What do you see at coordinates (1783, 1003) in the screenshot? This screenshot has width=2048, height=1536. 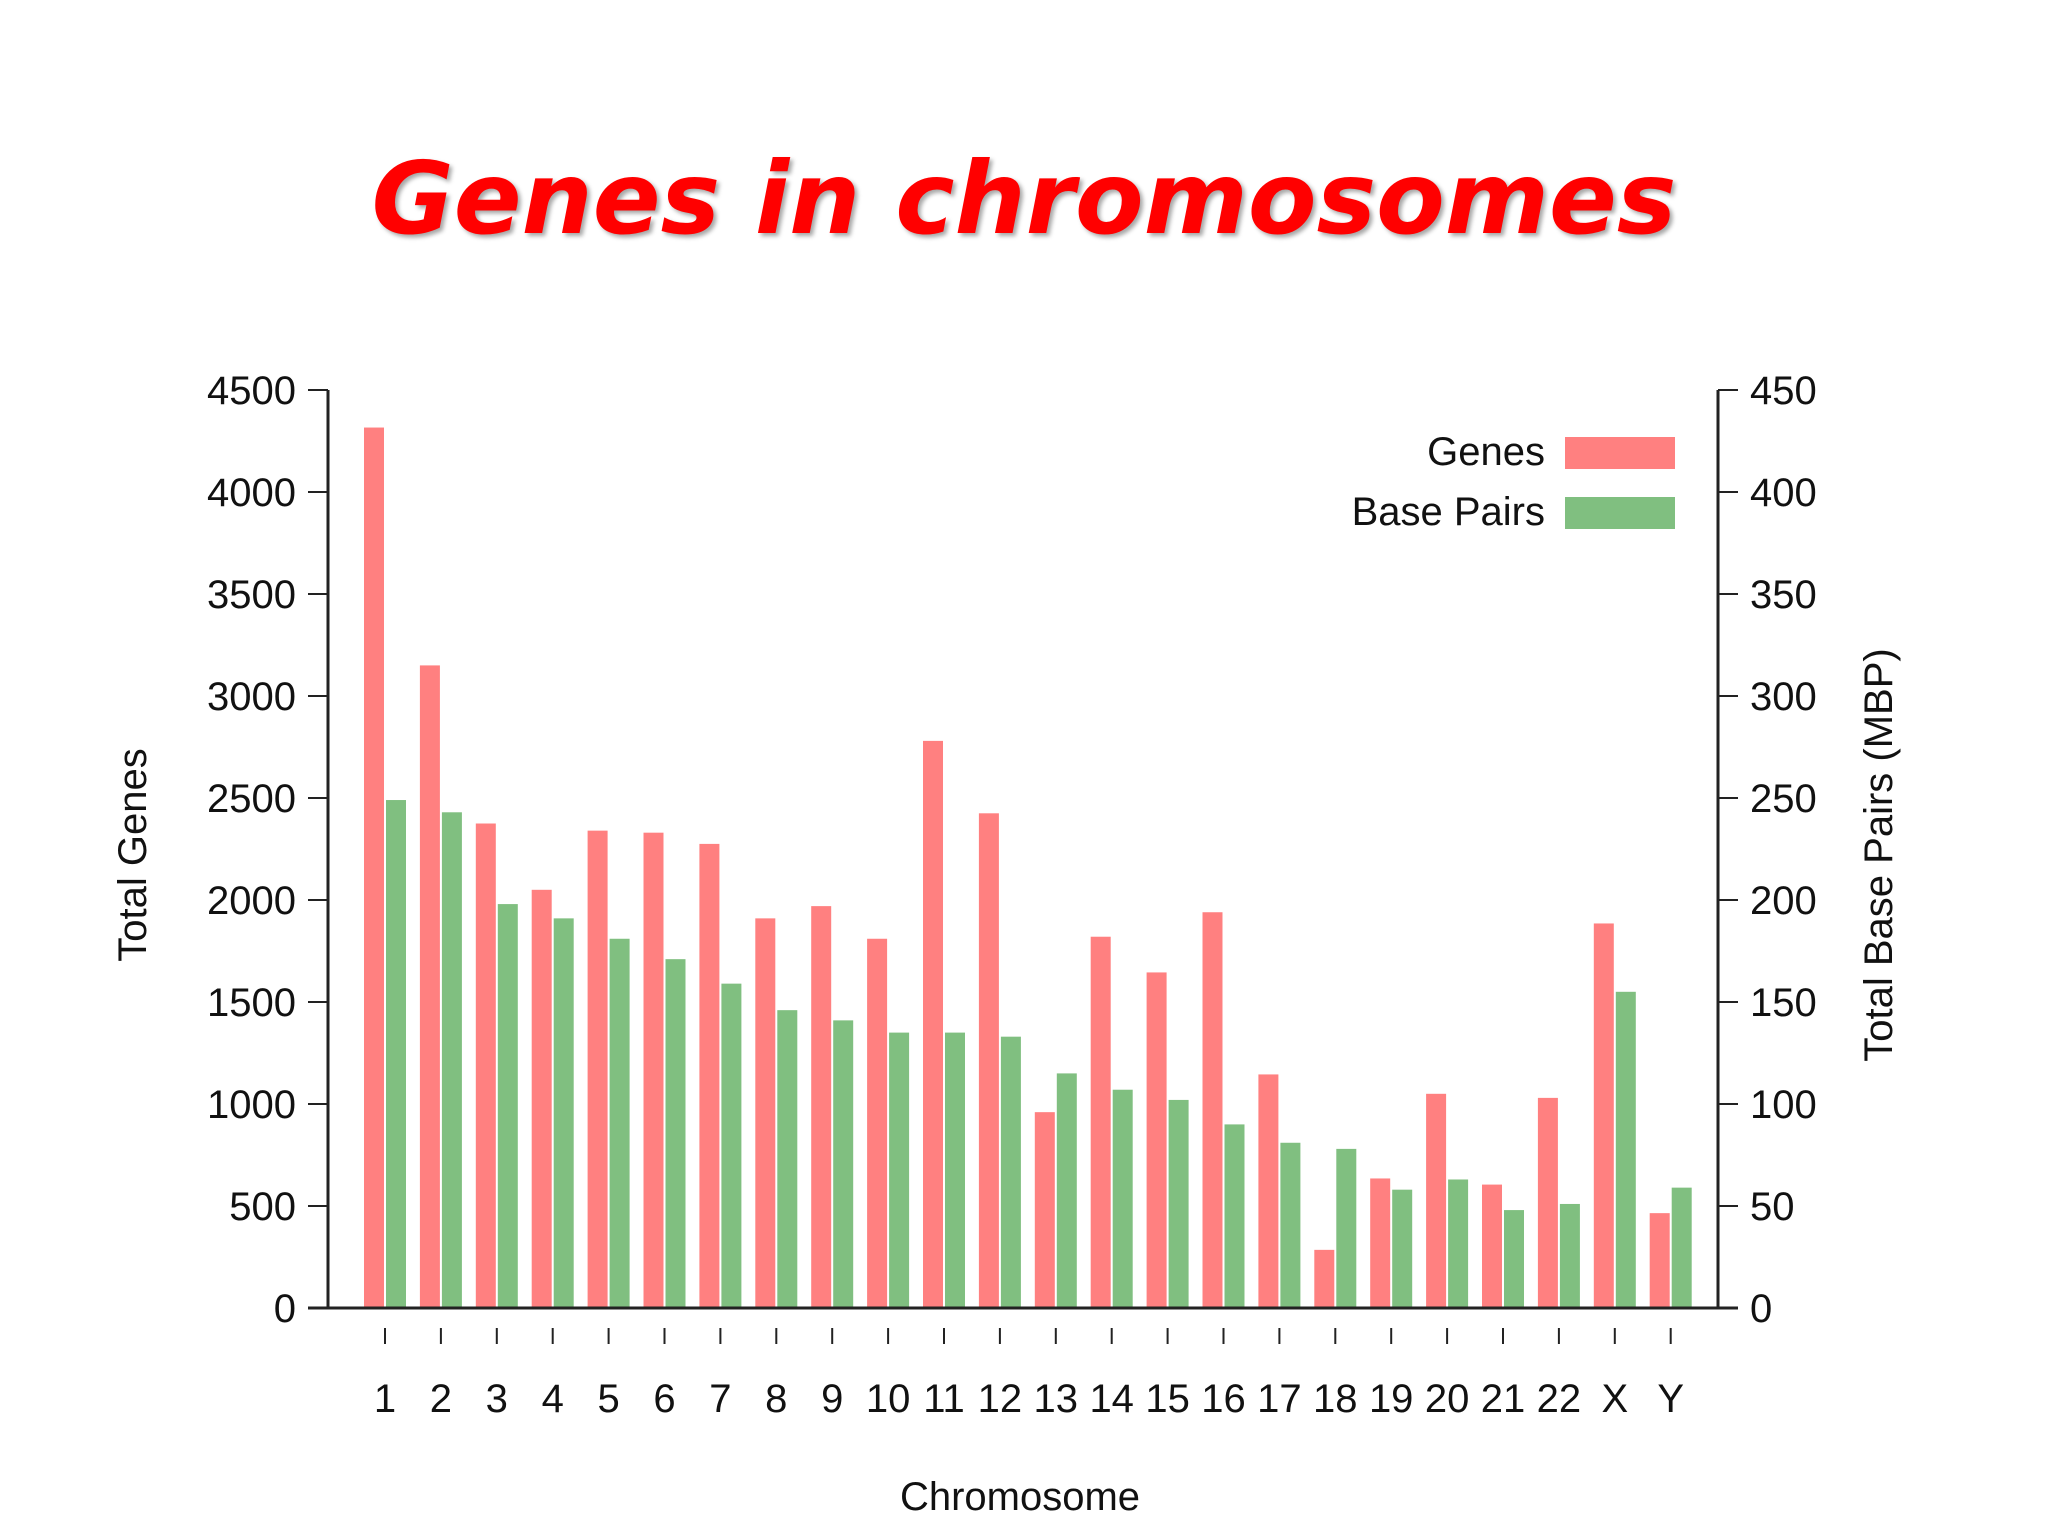 I see `y2-tick-label-150: 150` at bounding box center [1783, 1003].